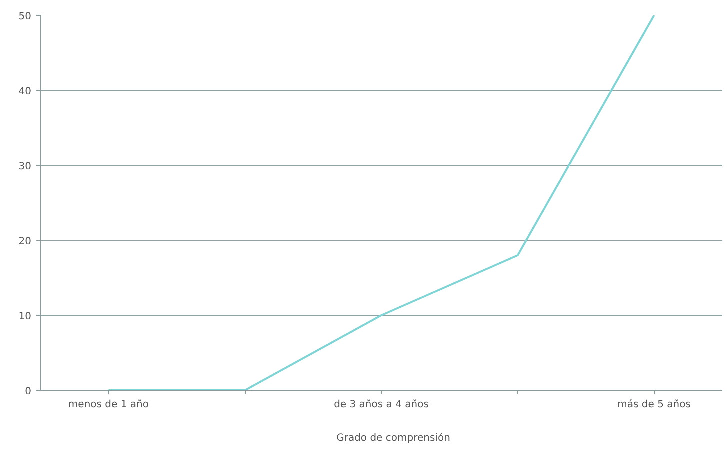 The height and width of the screenshot is (461, 727). What do you see at coordinates (25, 92) in the screenshot?
I see `y-tick-label: 40` at bounding box center [25, 92].